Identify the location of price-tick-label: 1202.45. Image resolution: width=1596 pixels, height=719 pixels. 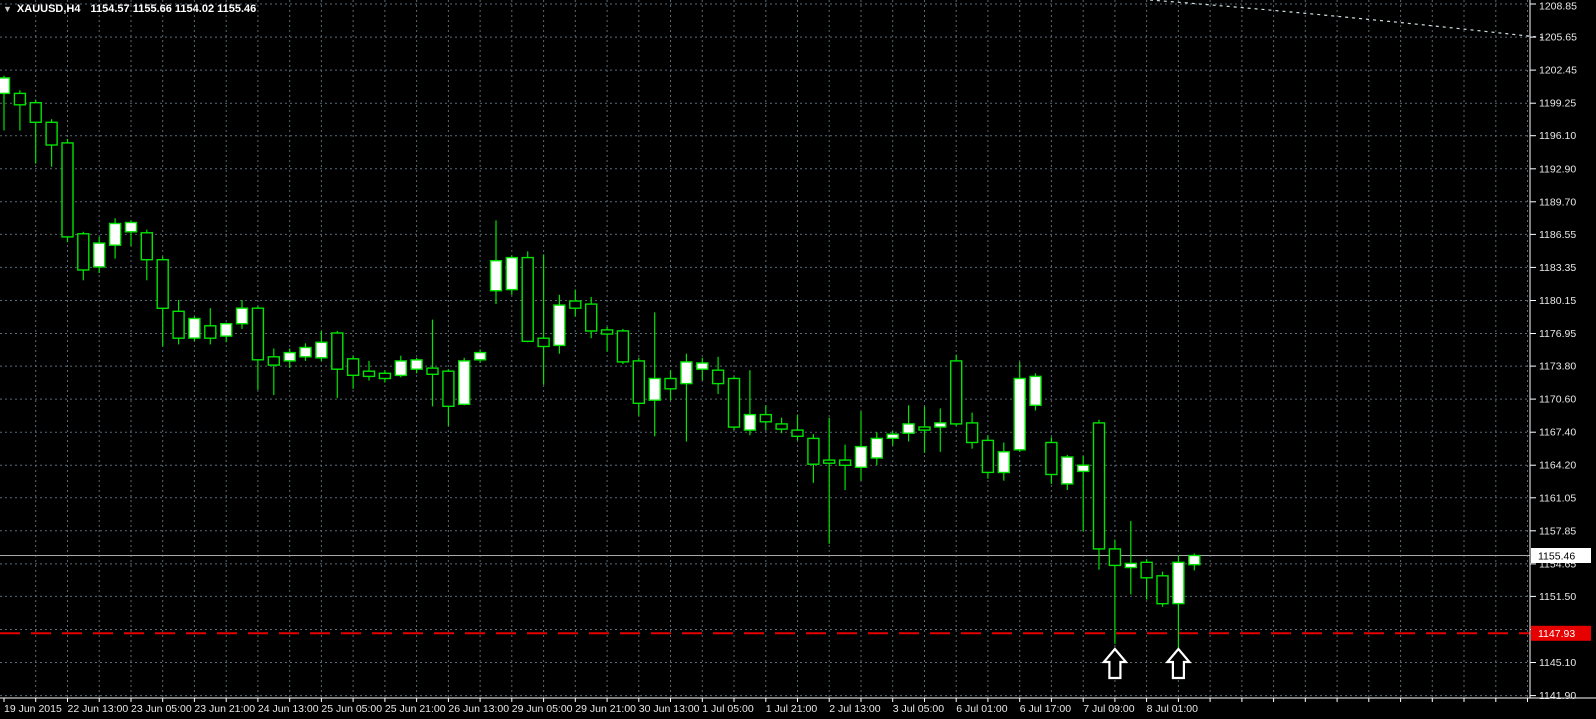
(1558, 71).